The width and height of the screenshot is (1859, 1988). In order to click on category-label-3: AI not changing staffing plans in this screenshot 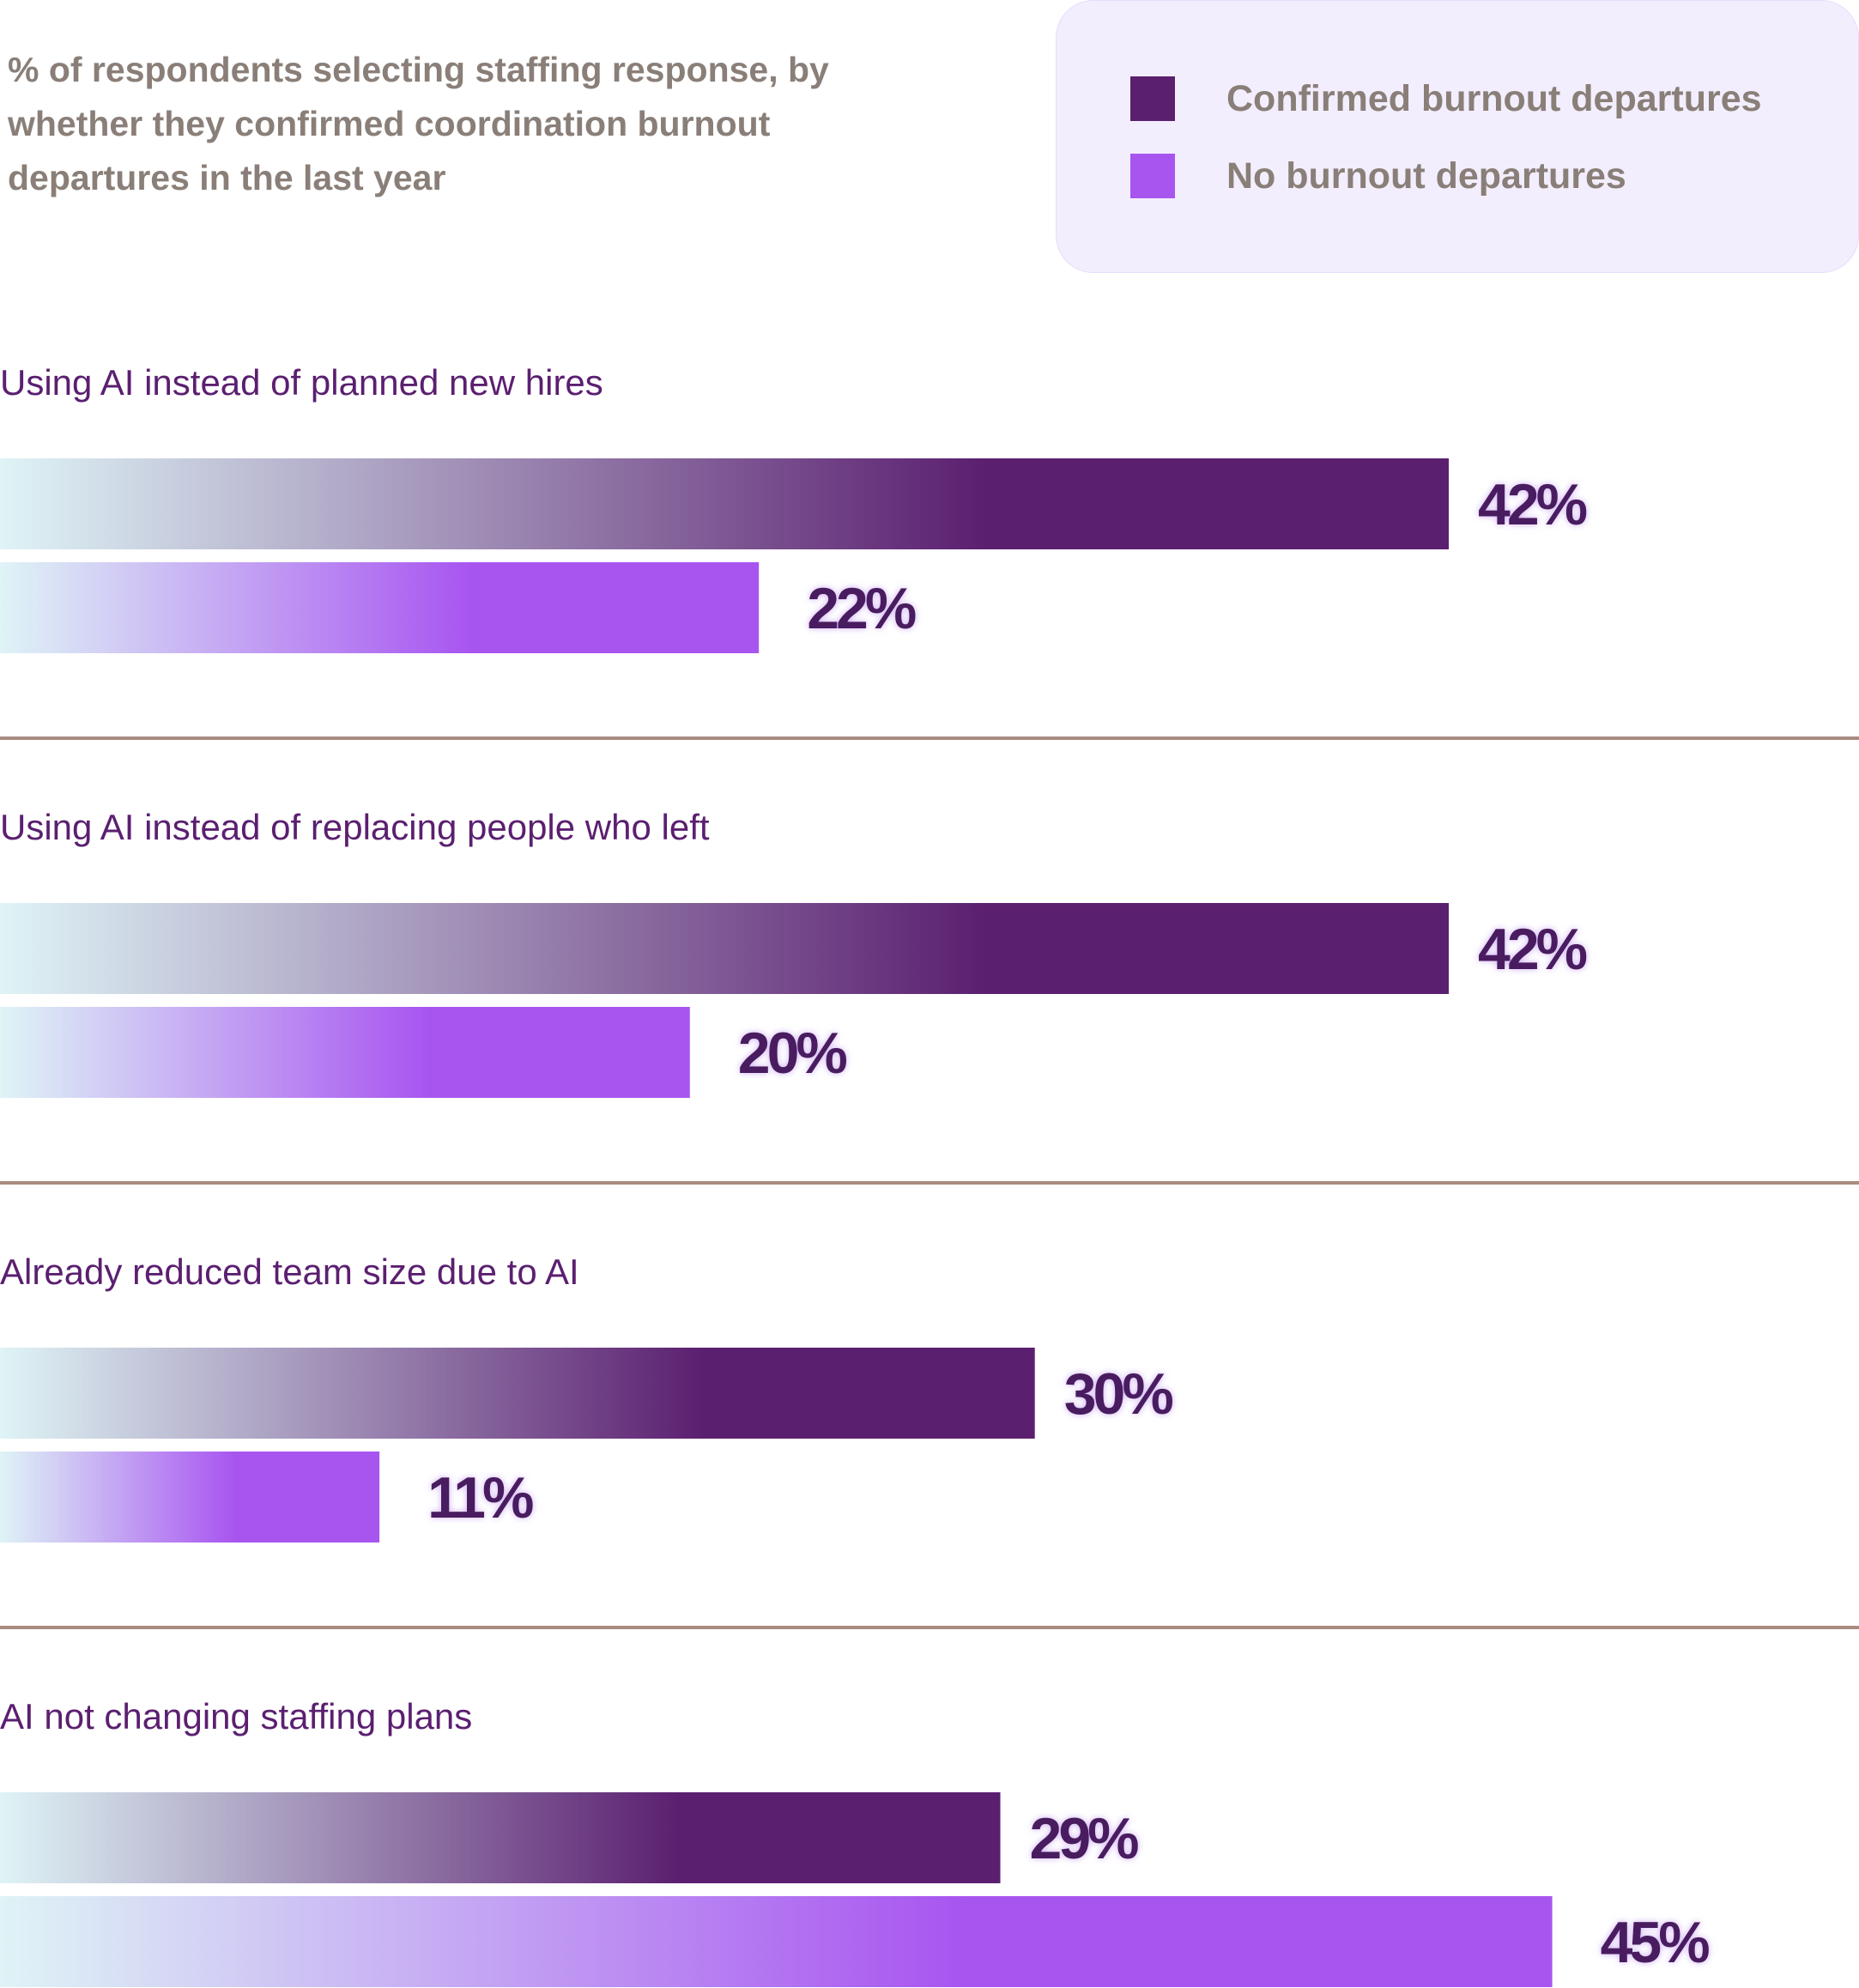, I will do `click(236, 1716)`.